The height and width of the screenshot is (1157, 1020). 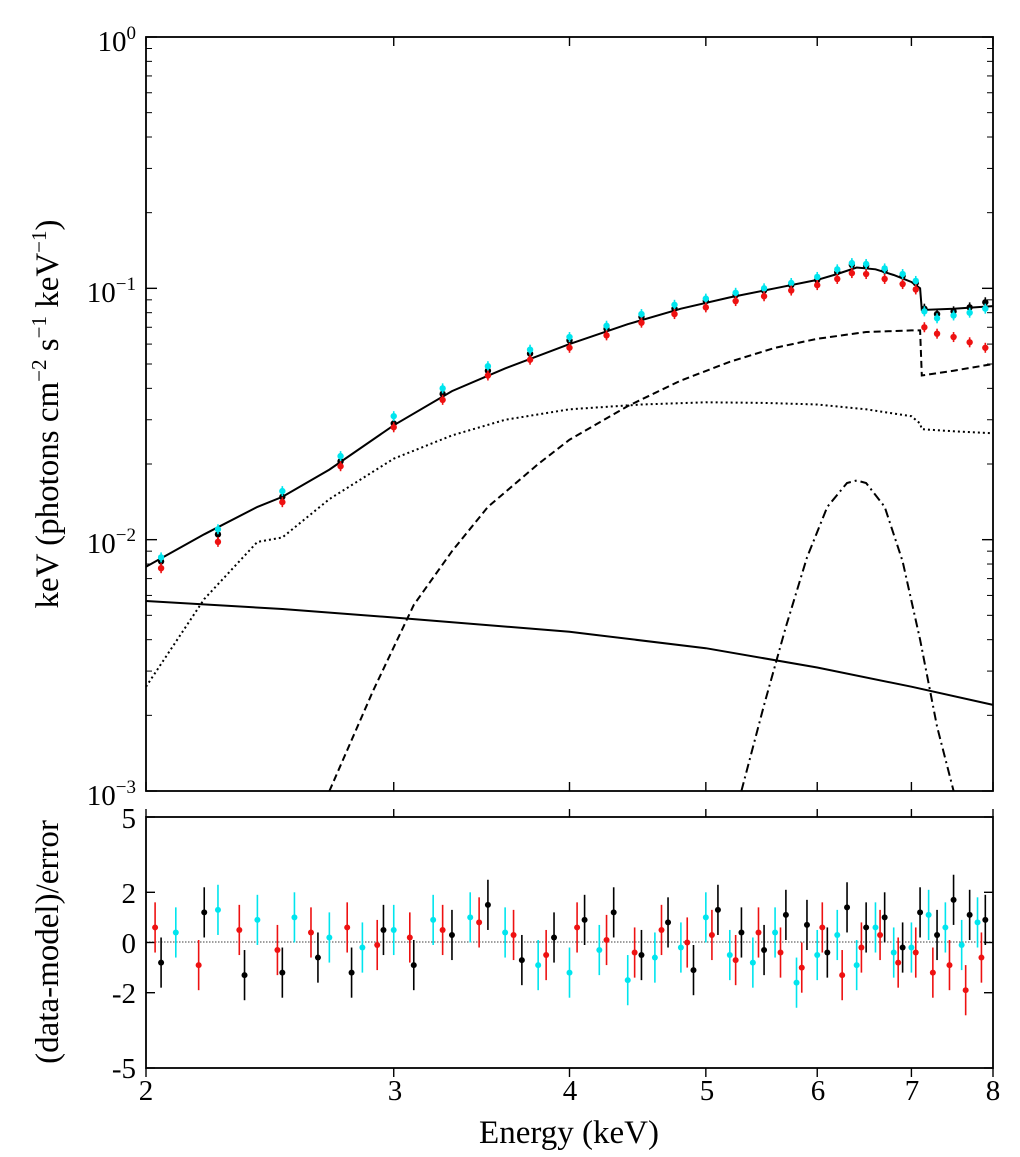 I want to click on y-tick-label-1: 10⁰, so click(x=117, y=40).